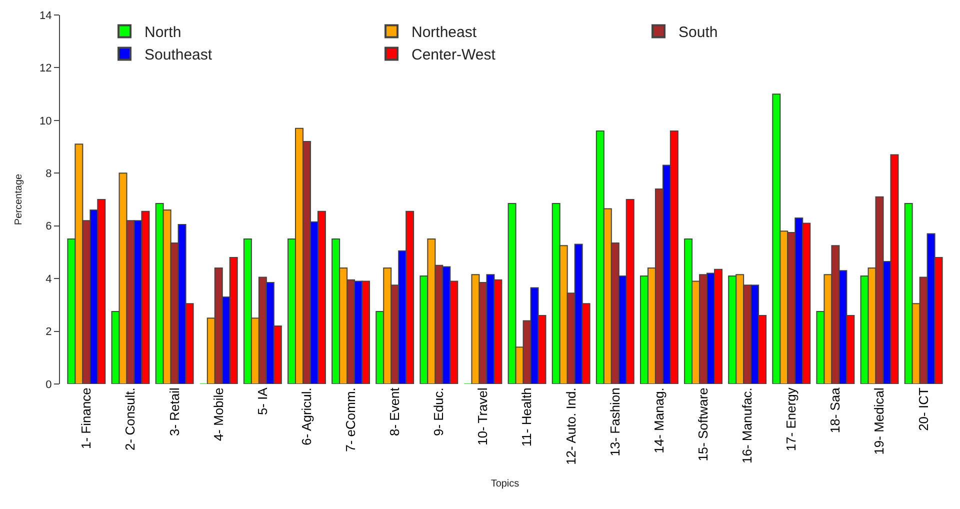 Image resolution: width=960 pixels, height=509 pixels. I want to click on x-tick-label: 14- Manag., so click(658, 421).